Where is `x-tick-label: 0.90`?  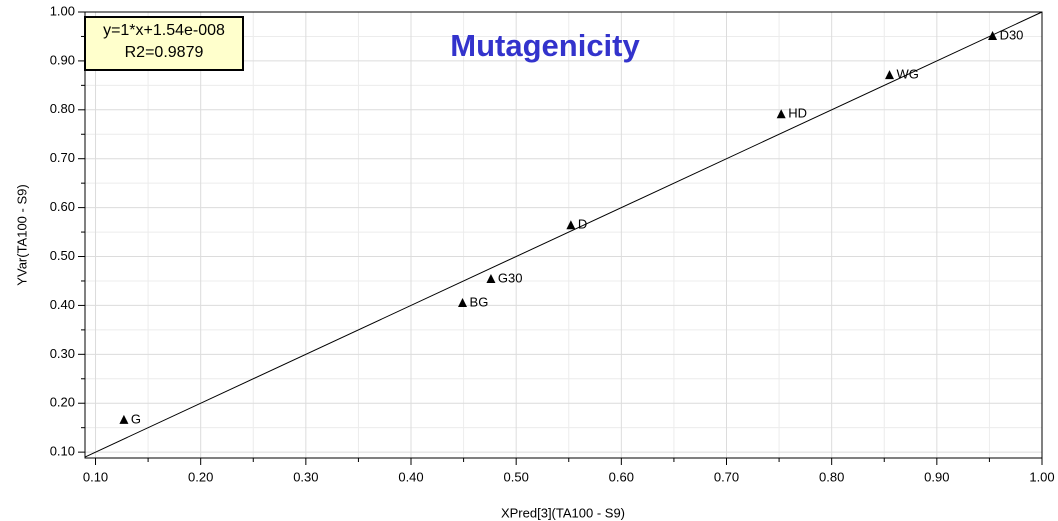 x-tick-label: 0.90 is located at coordinates (936, 476).